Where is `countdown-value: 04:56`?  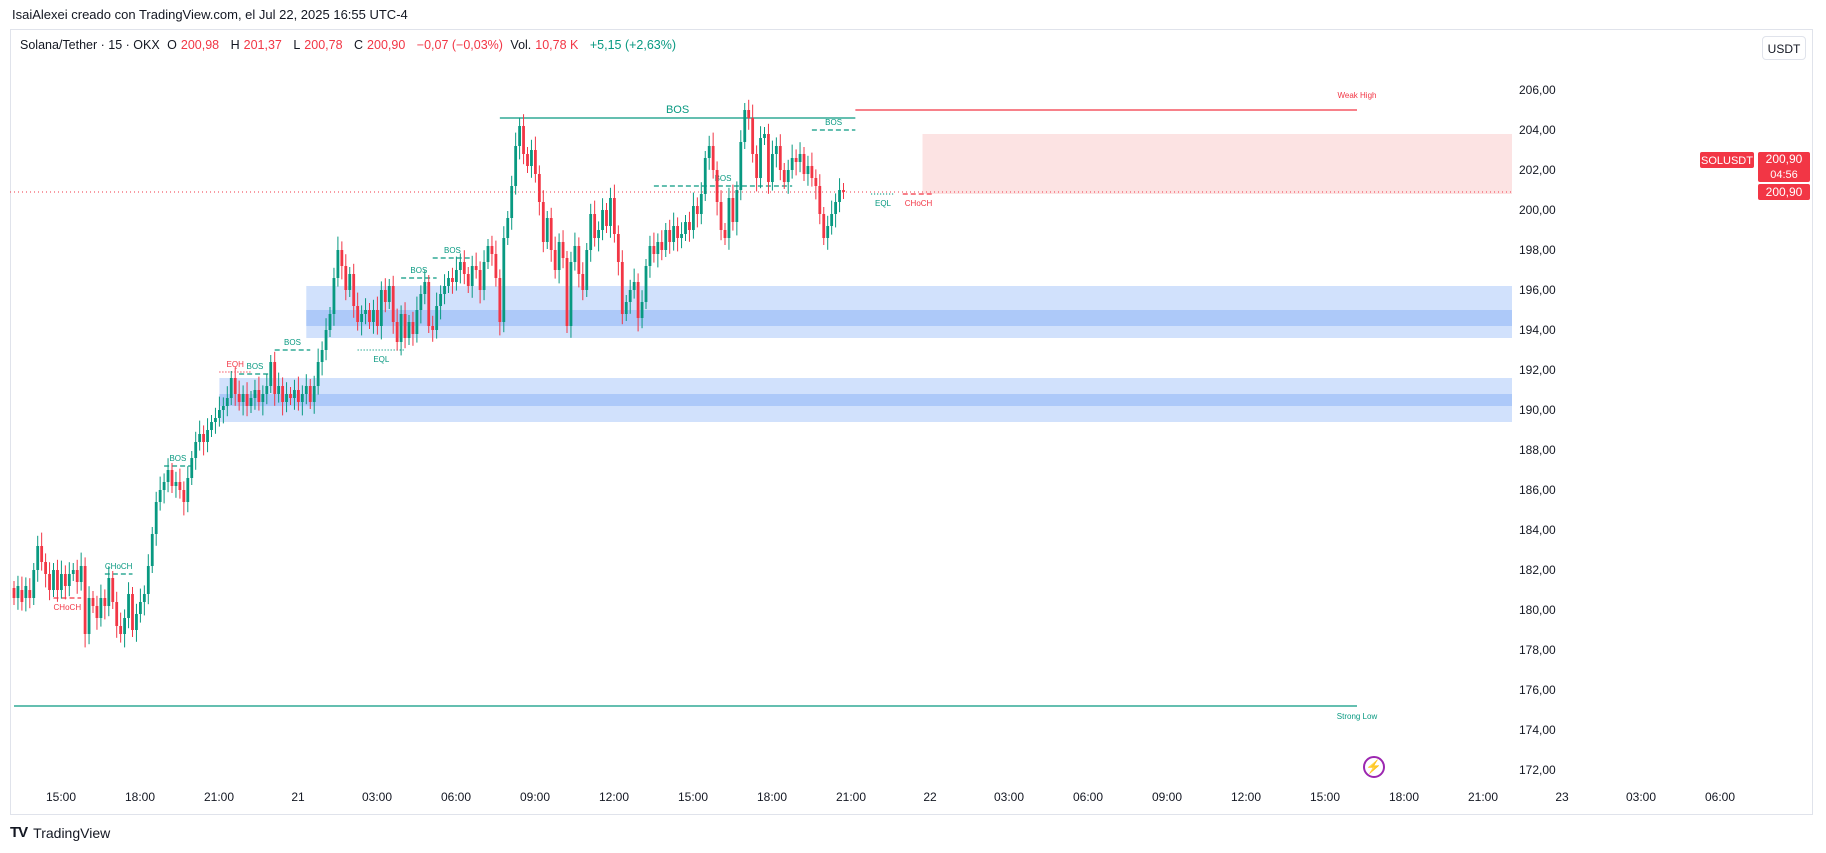 countdown-value: 04:56 is located at coordinates (1784, 175).